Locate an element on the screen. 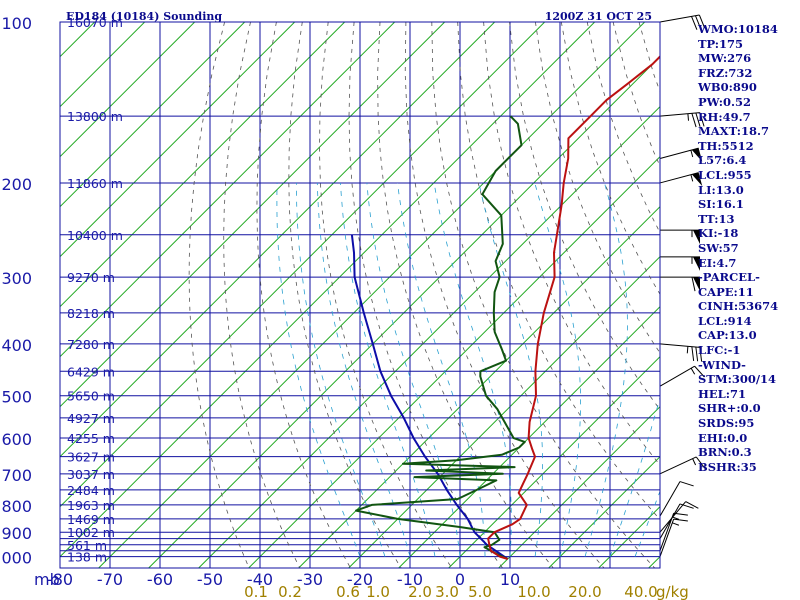  index-line: CAPE:11 is located at coordinates (726, 291).